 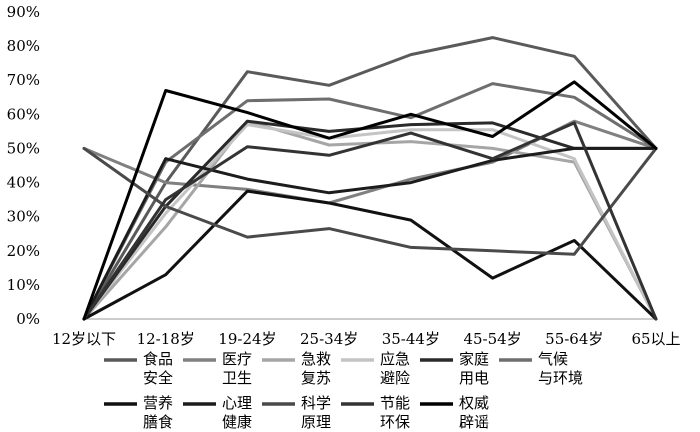 What do you see at coordinates (395, 359) in the screenshot?
I see `legend-label: 应急` at bounding box center [395, 359].